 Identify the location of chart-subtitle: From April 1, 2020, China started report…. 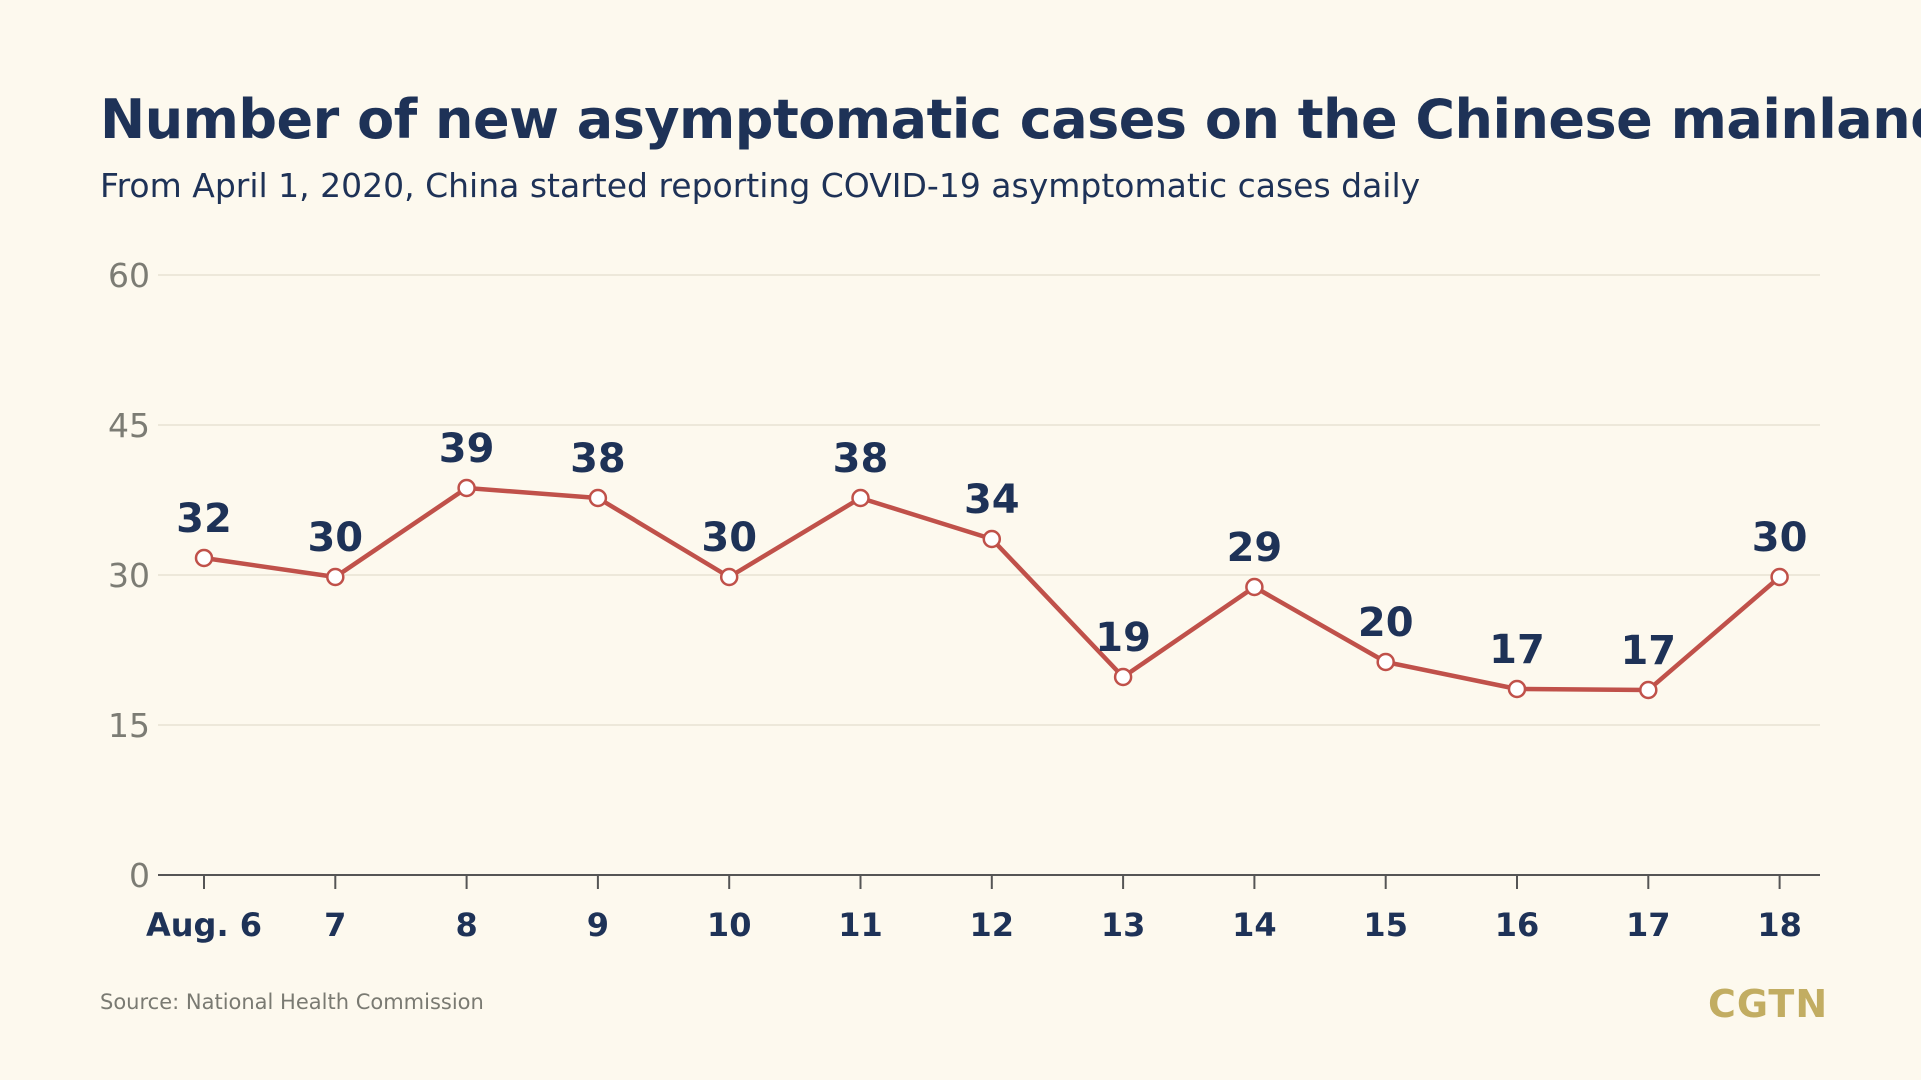
(760, 185).